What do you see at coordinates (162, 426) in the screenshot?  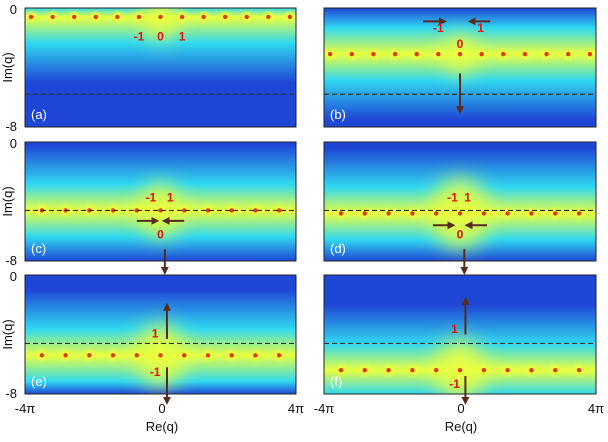 I see `x-axis-label-1: Re(q)` at bounding box center [162, 426].